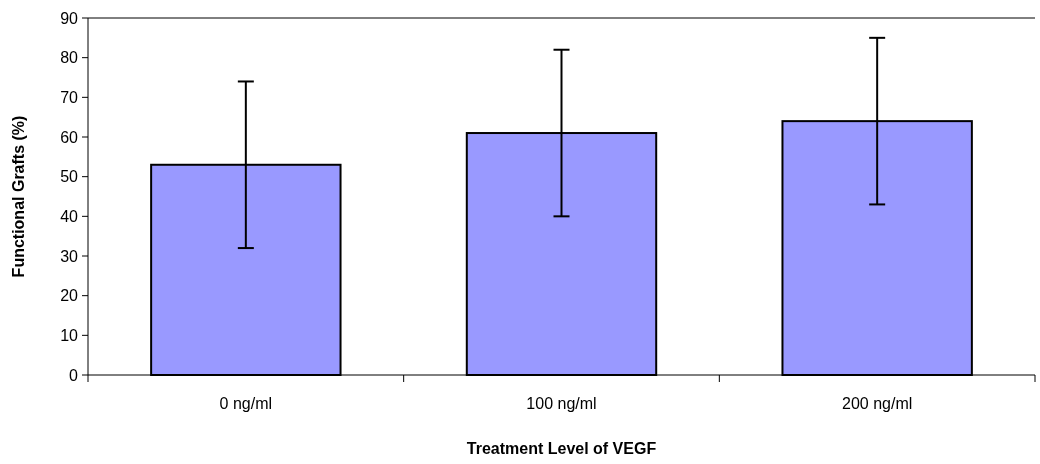 The width and height of the screenshot is (1040, 464). What do you see at coordinates (69, 256) in the screenshot?
I see `y-tick-label: 30` at bounding box center [69, 256].